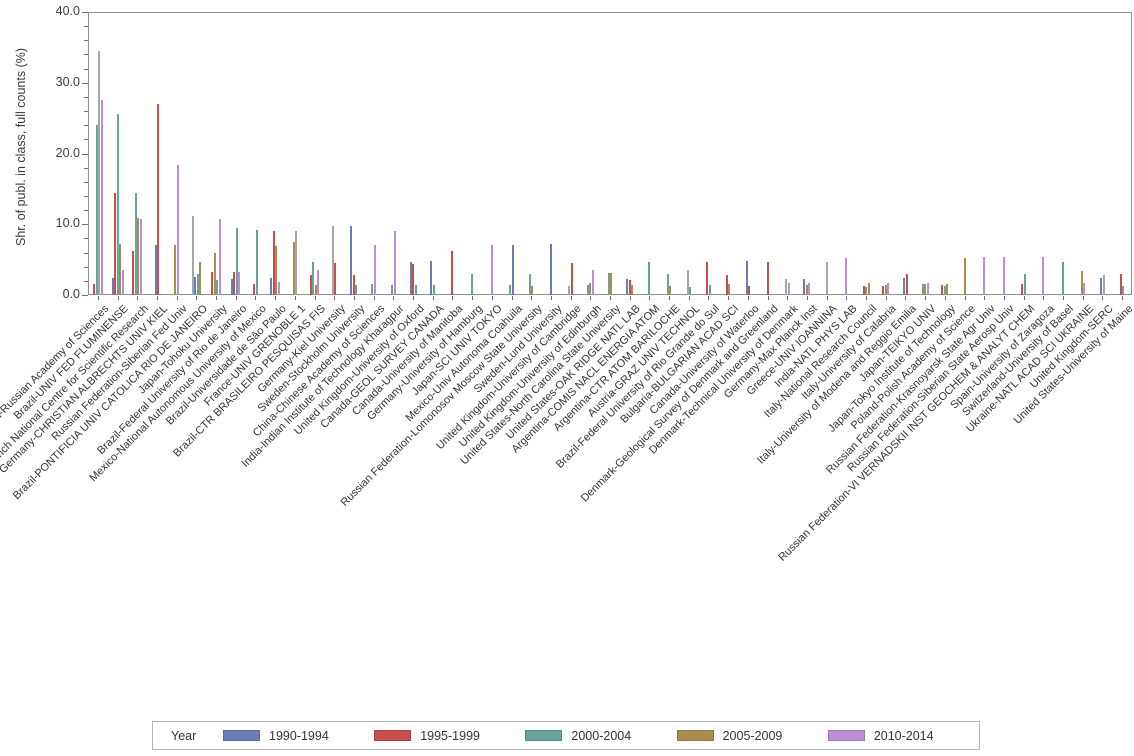  What do you see at coordinates (67, 152) in the screenshot?
I see `y-tick-label: 20.0` at bounding box center [67, 152].